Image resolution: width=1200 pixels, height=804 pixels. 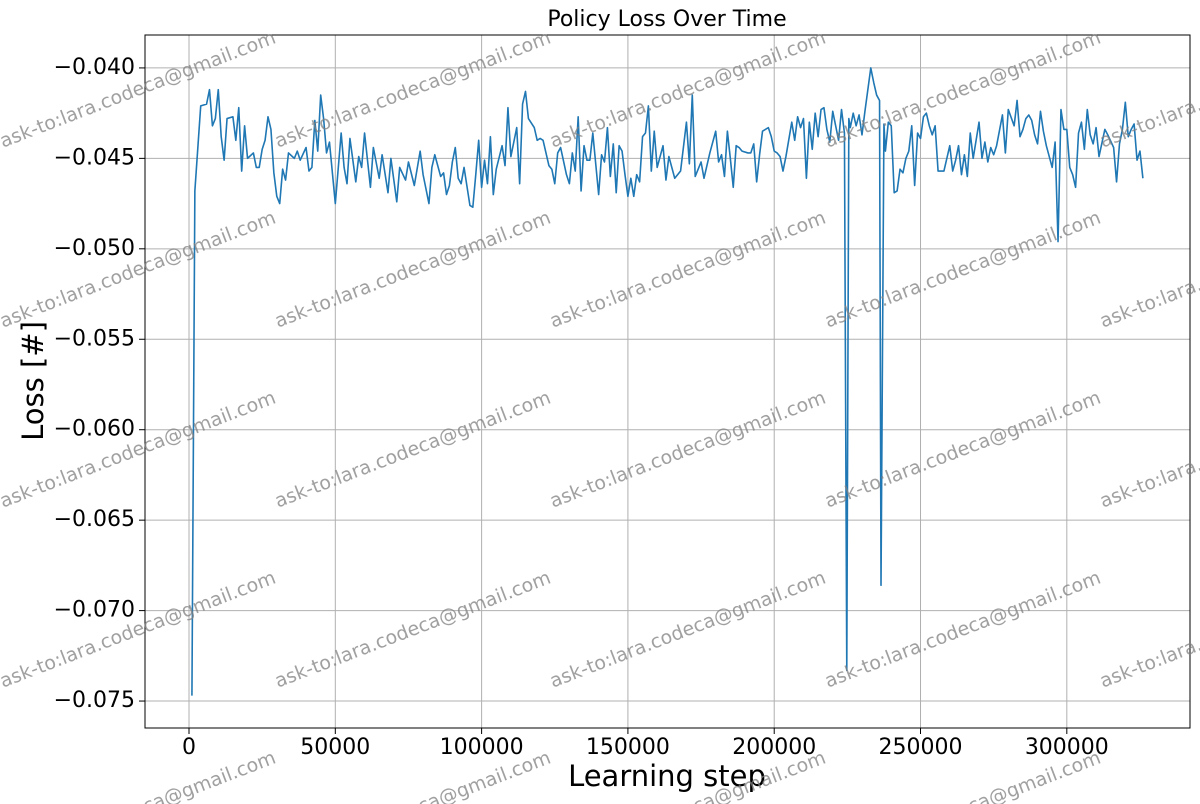 I want to click on x-tick-label: 150000, so click(x=628, y=747).